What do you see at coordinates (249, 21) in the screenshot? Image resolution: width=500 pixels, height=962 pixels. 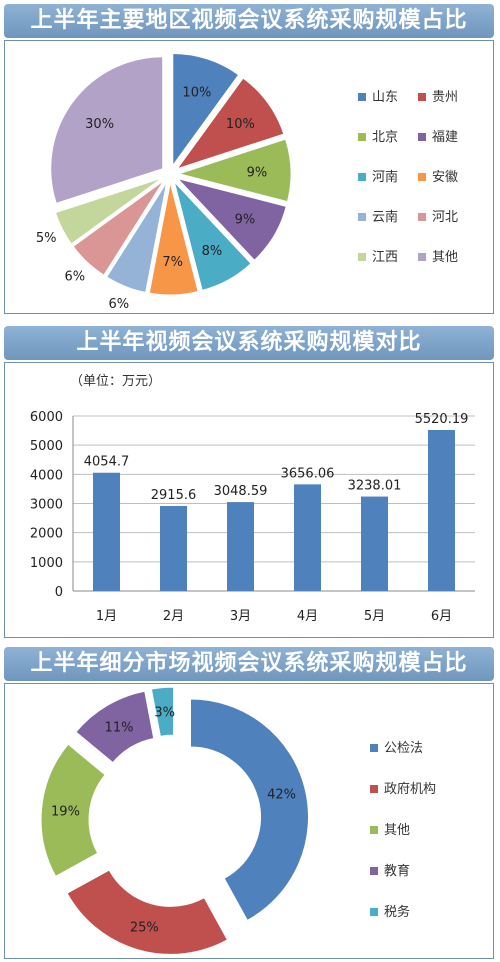 I see `panel1-title: 上半年主要地区视频会议系统采购规模占比` at bounding box center [249, 21].